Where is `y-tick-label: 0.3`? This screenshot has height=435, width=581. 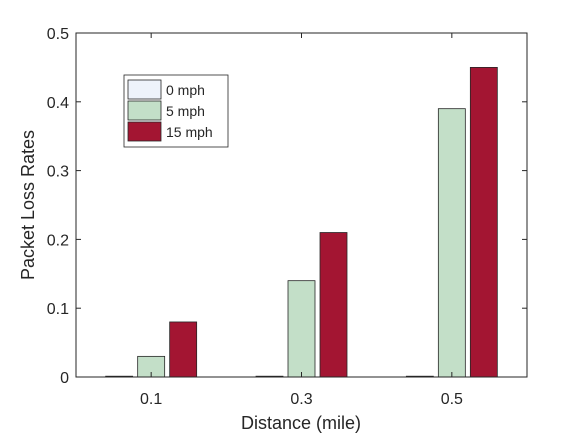
y-tick-label: 0.3 is located at coordinates (58, 172).